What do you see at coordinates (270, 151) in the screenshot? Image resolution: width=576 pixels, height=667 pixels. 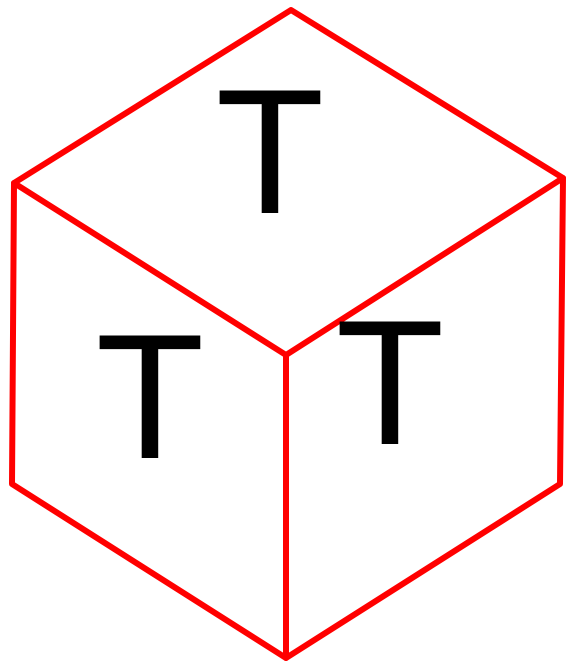 I see `top-face-label: T` at bounding box center [270, 151].